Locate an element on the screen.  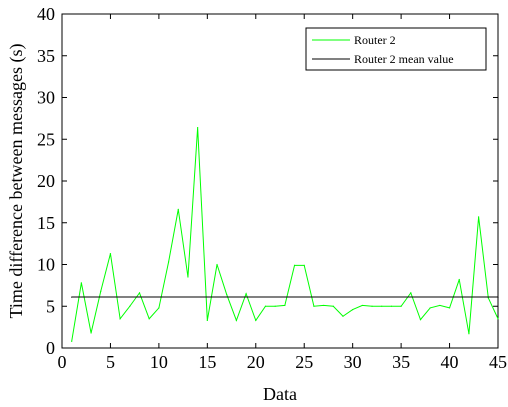
y-tick-label: 20 is located at coordinates (46, 181).